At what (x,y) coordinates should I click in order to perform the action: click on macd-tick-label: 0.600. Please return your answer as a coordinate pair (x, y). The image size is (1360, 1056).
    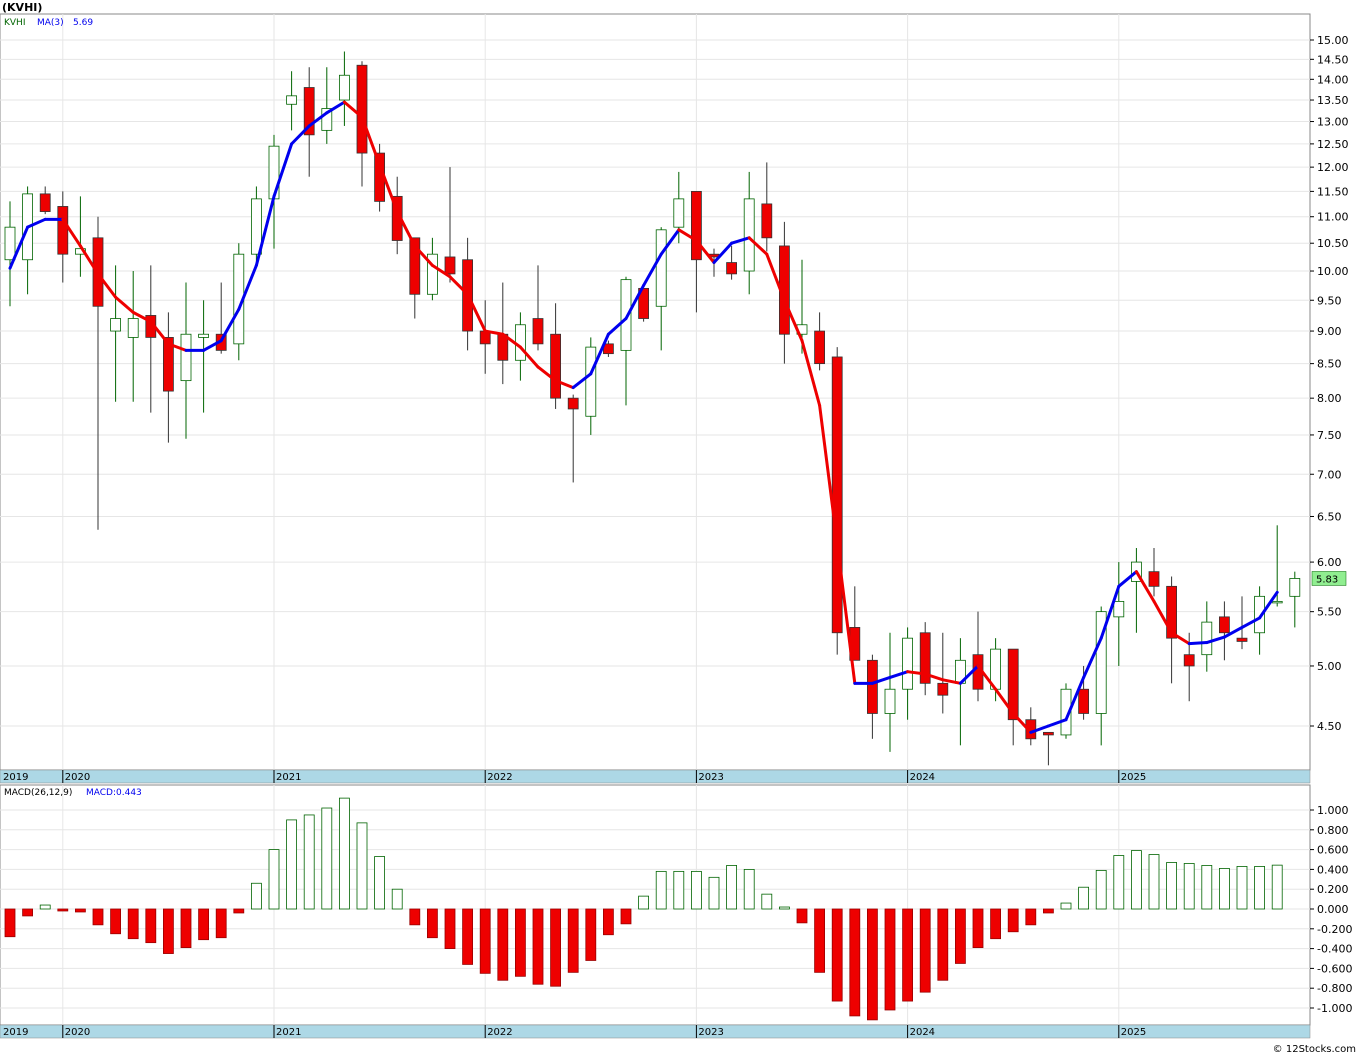
    Looking at the image, I should click on (1333, 850).